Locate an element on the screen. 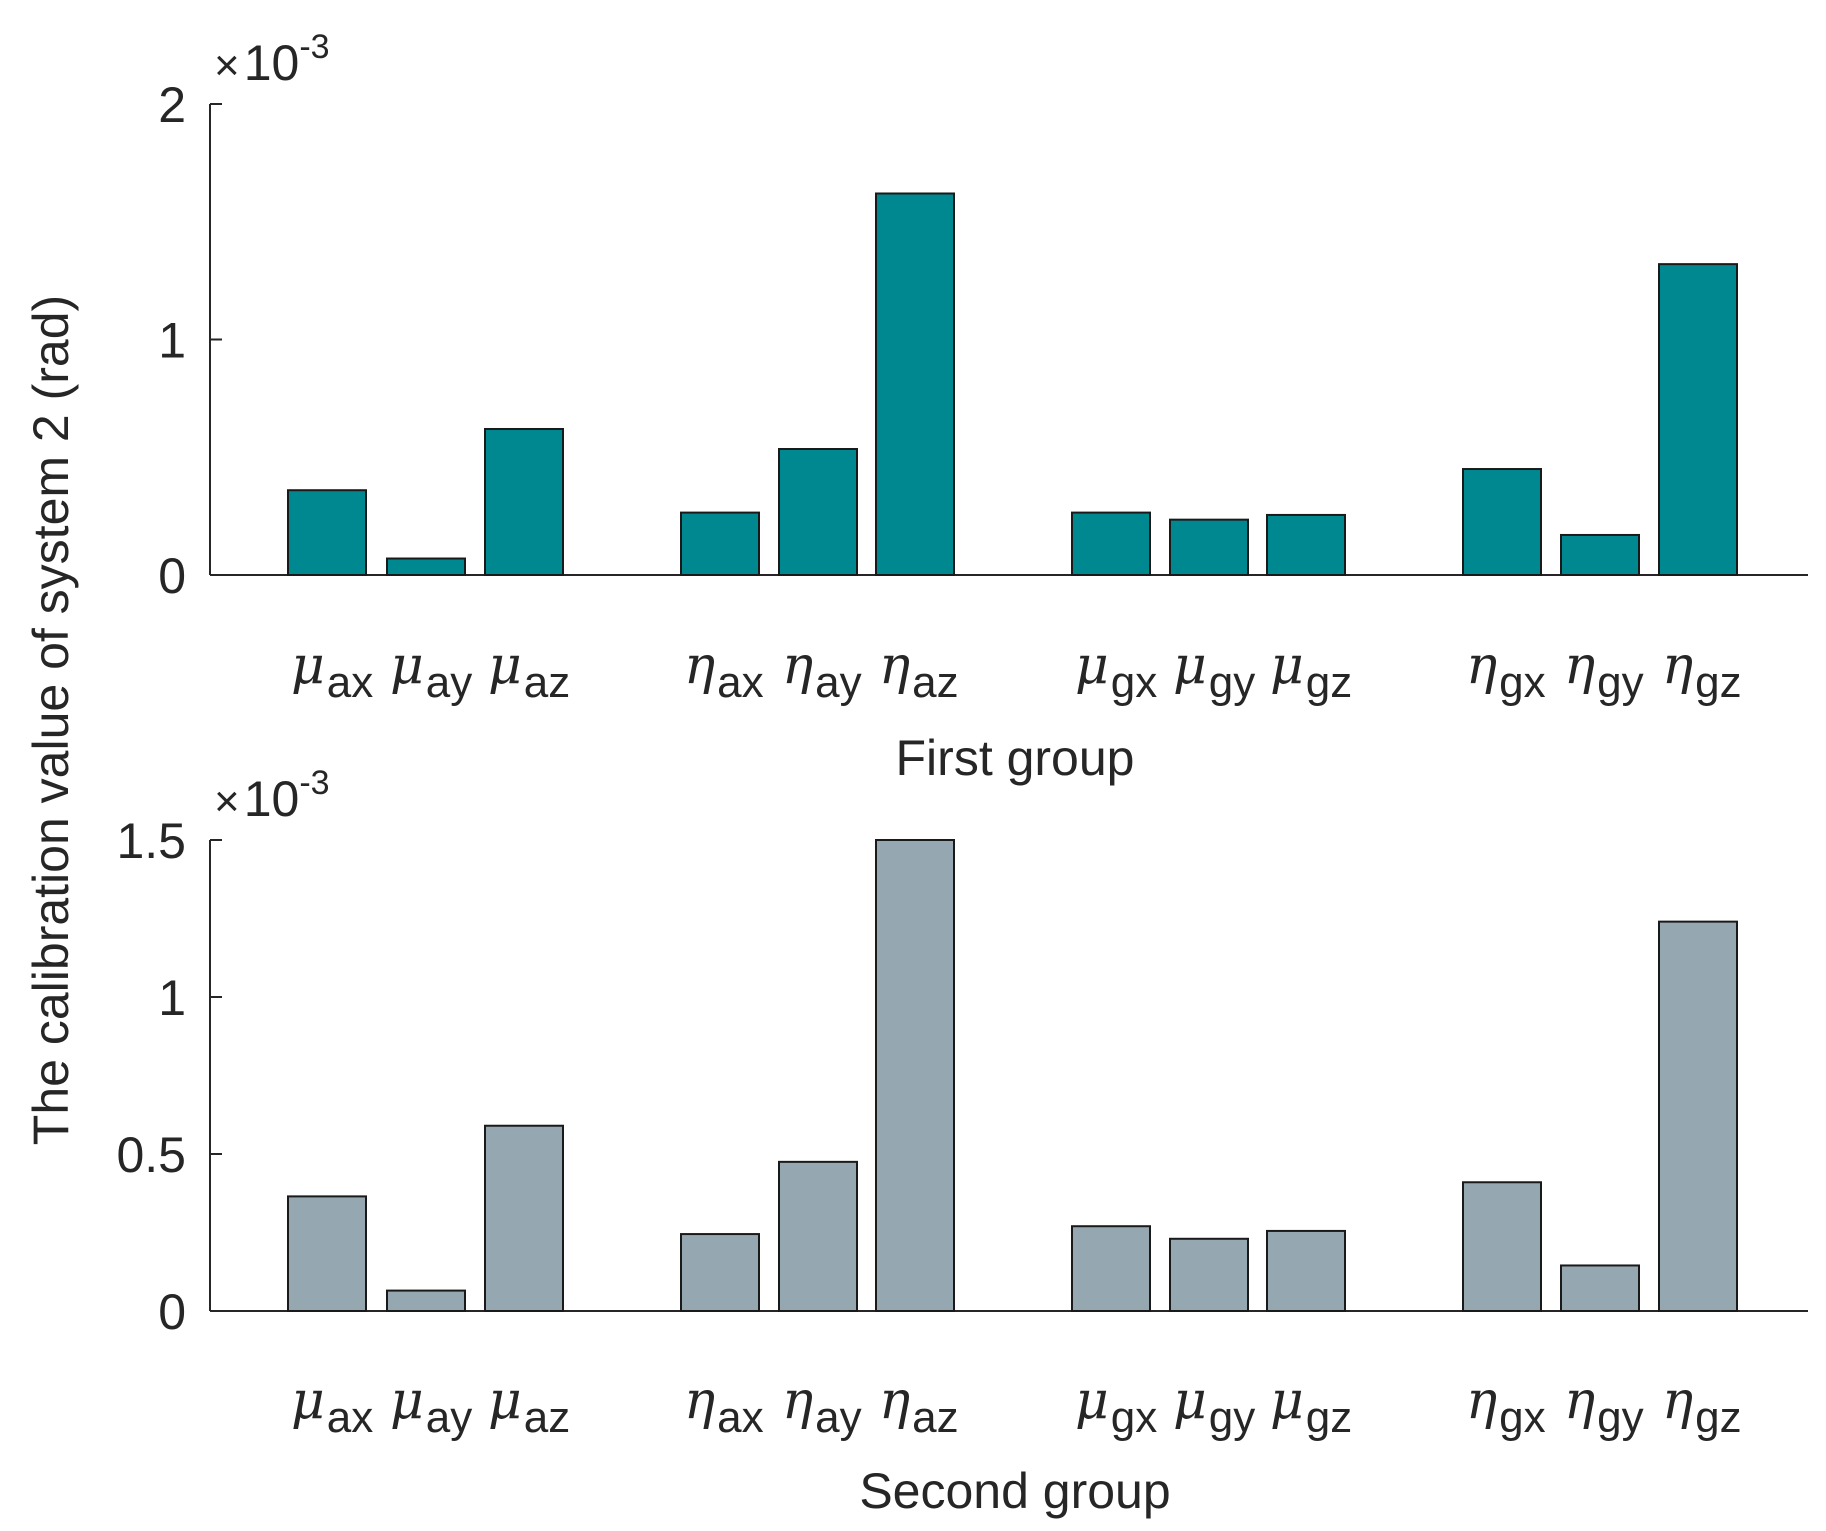  x-tick-label: μgy is located at coordinates (1214, 1406).